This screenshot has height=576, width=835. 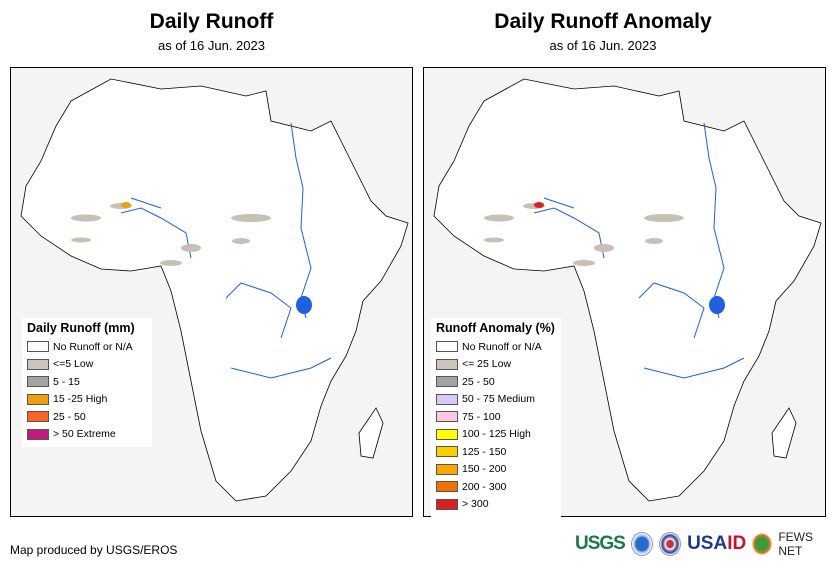 I want to click on state-seal-logo, so click(x=670, y=544).